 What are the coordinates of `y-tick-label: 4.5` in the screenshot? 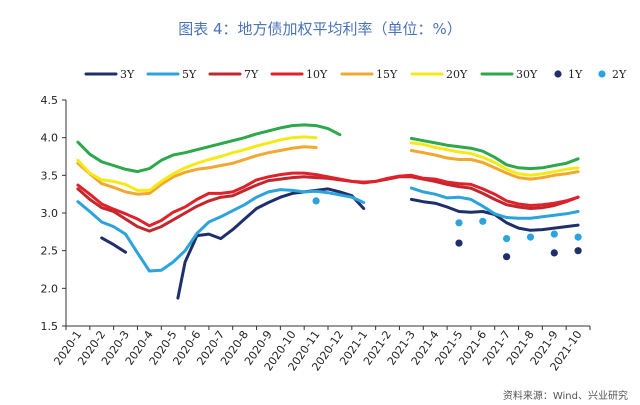 It's located at (50, 100).